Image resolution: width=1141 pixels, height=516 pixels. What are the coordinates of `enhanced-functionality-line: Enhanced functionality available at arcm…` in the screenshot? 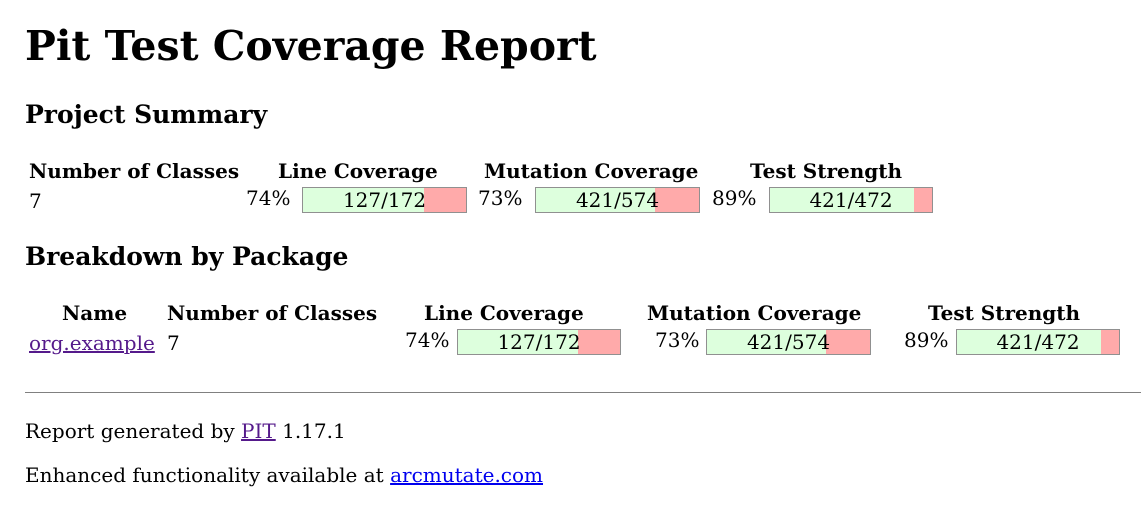 It's located at (284, 475).